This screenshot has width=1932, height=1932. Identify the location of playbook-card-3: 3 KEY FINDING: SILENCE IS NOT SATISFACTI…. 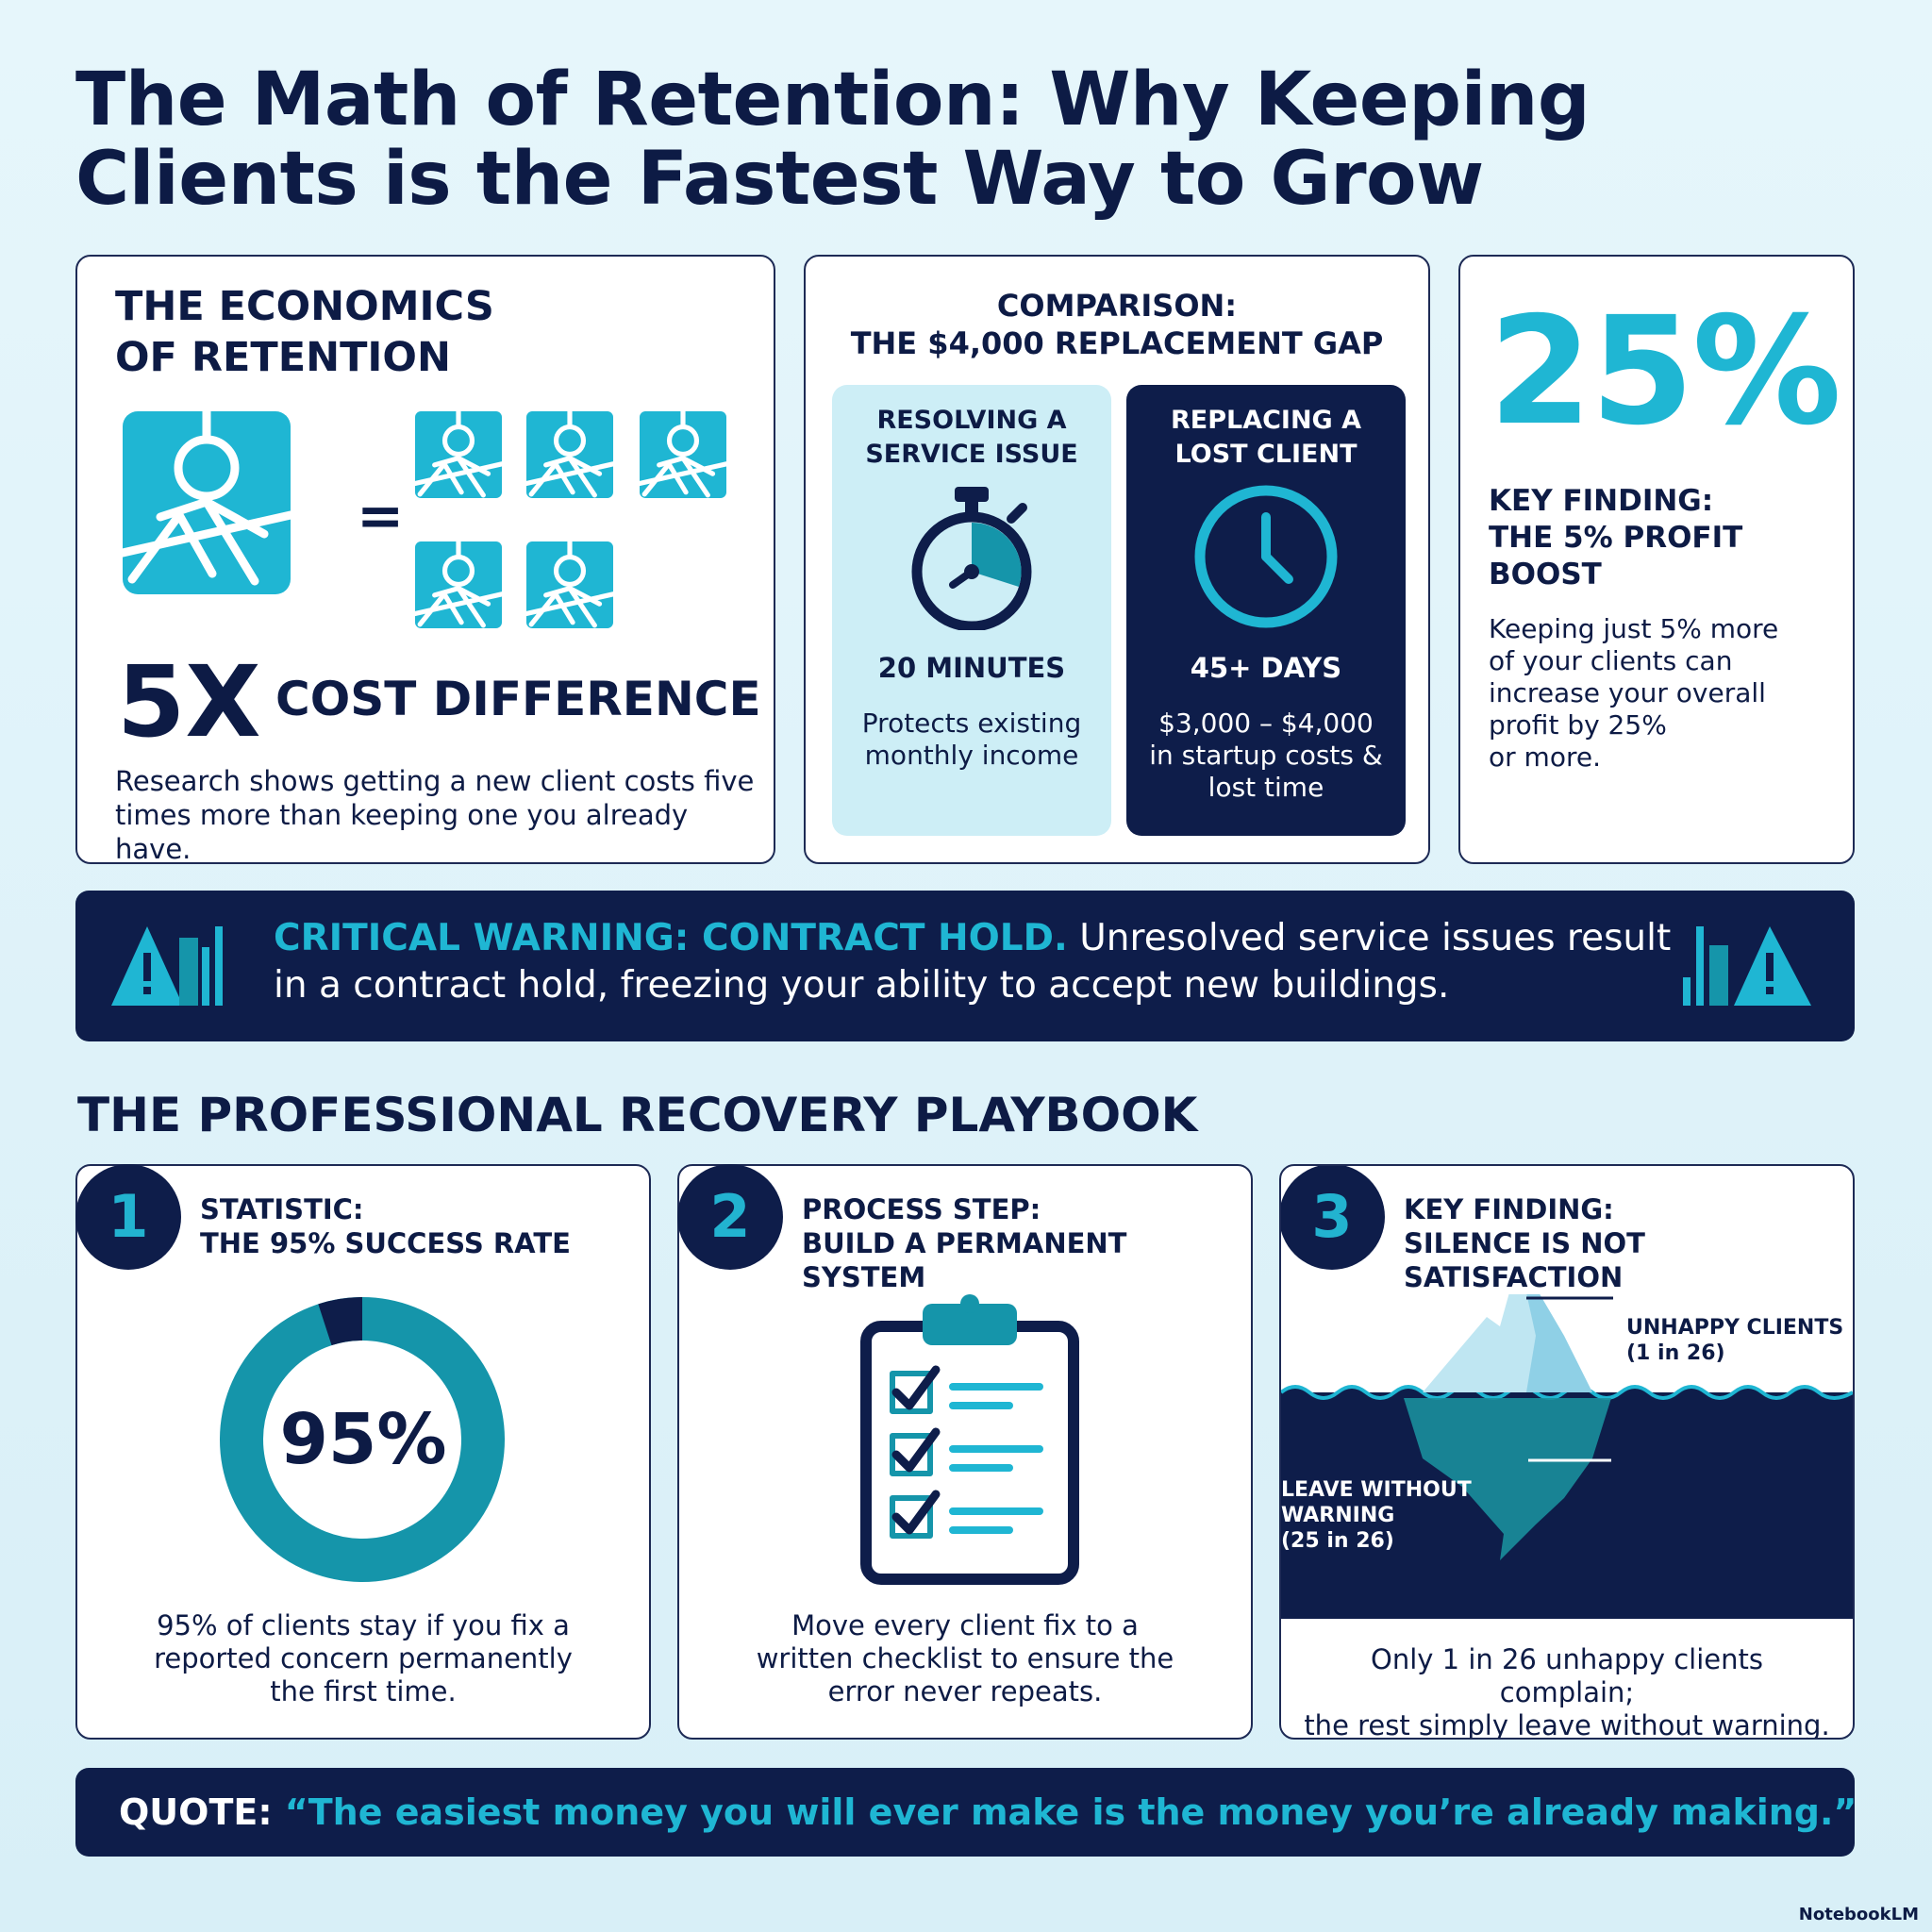
(1567, 1452).